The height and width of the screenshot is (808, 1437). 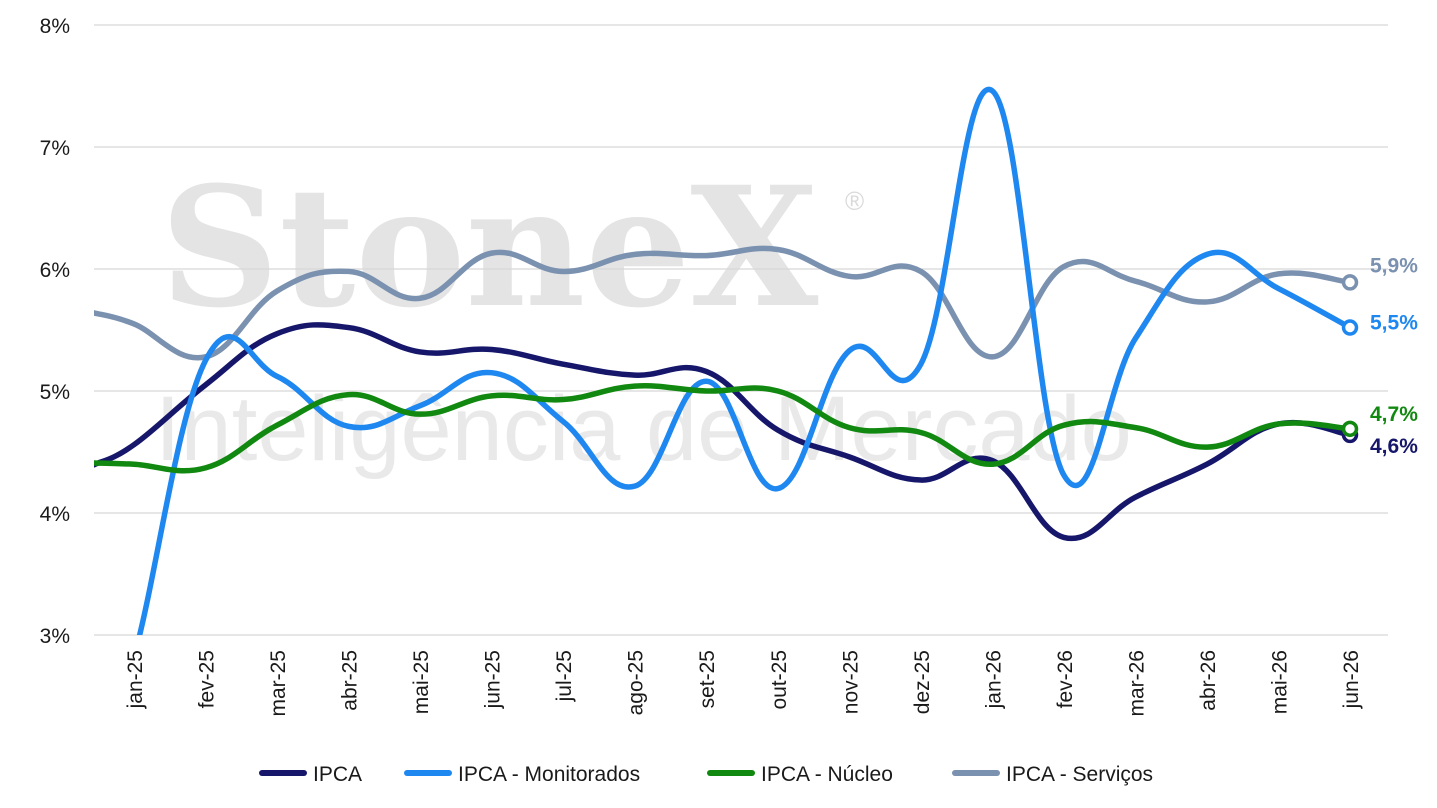 I want to click on x-tick-label: ago-25, so click(x=636, y=682).